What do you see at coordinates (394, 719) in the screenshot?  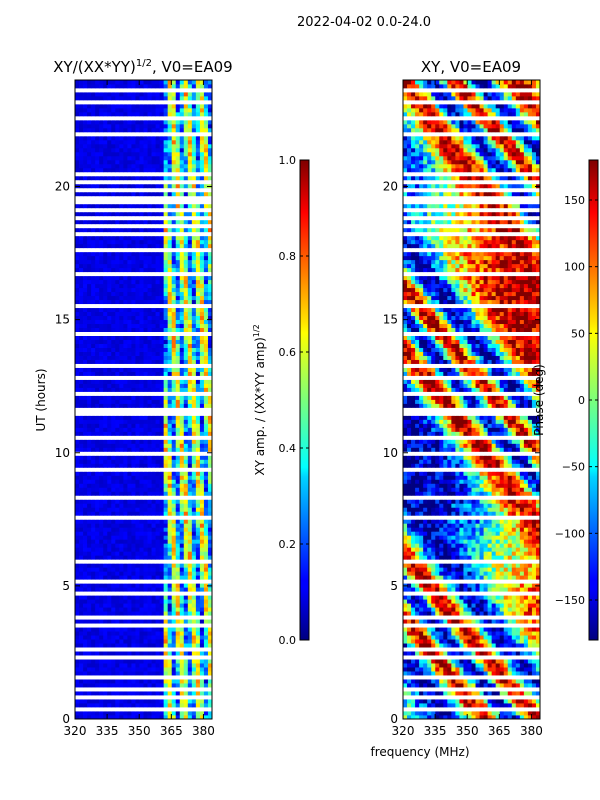 I see `right-y-tick-label: 0` at bounding box center [394, 719].